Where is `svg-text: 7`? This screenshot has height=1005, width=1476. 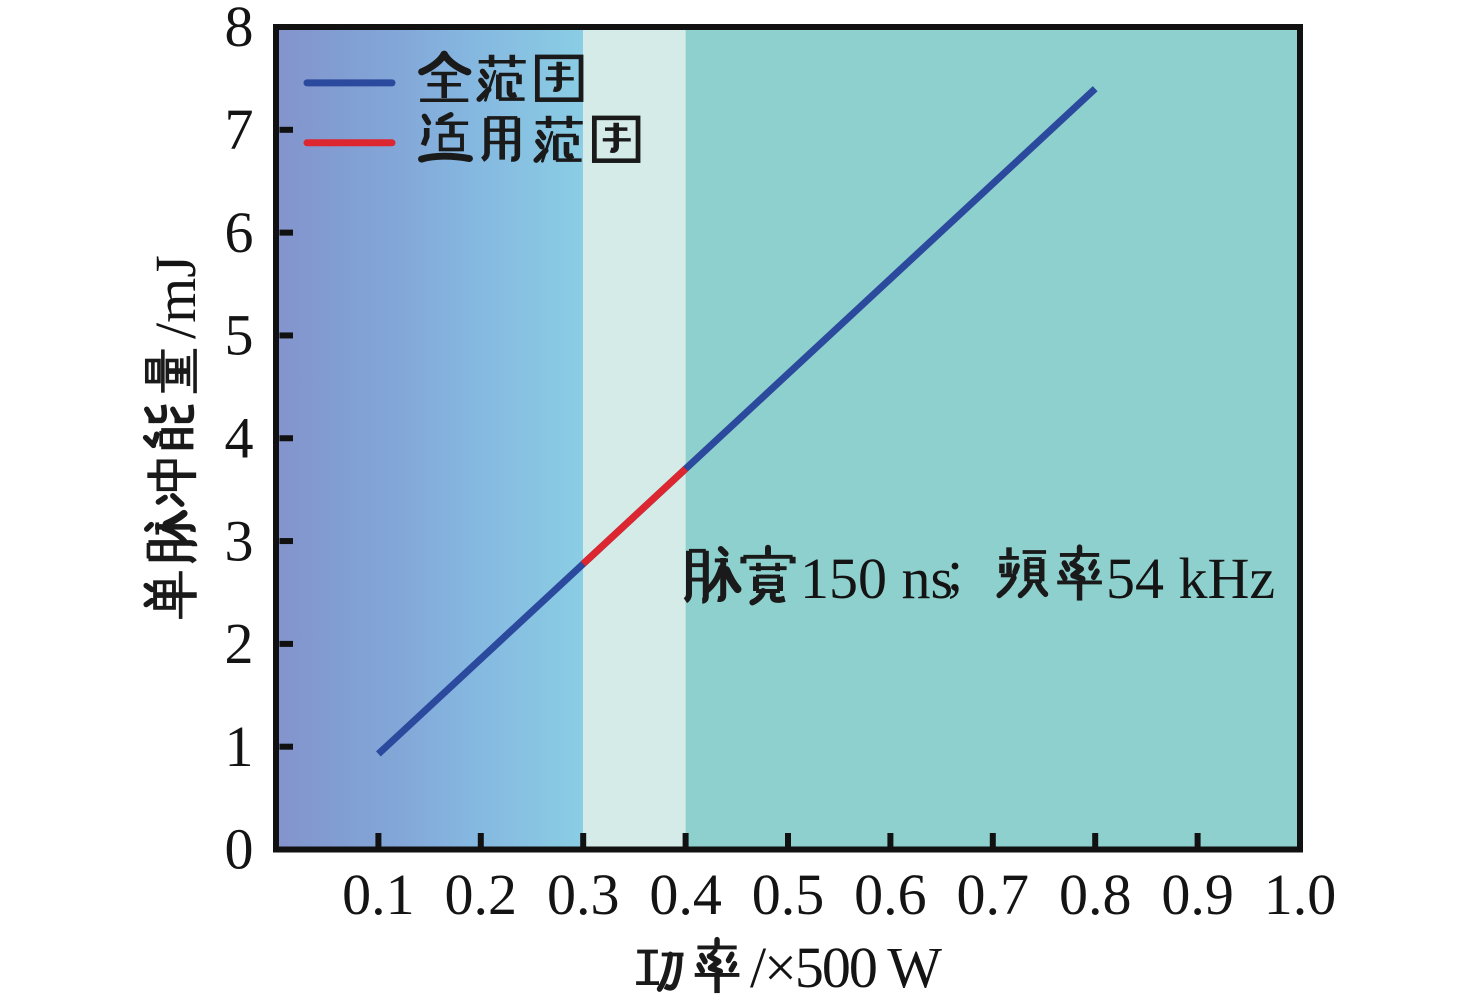 svg-text: 7 is located at coordinates (239, 129).